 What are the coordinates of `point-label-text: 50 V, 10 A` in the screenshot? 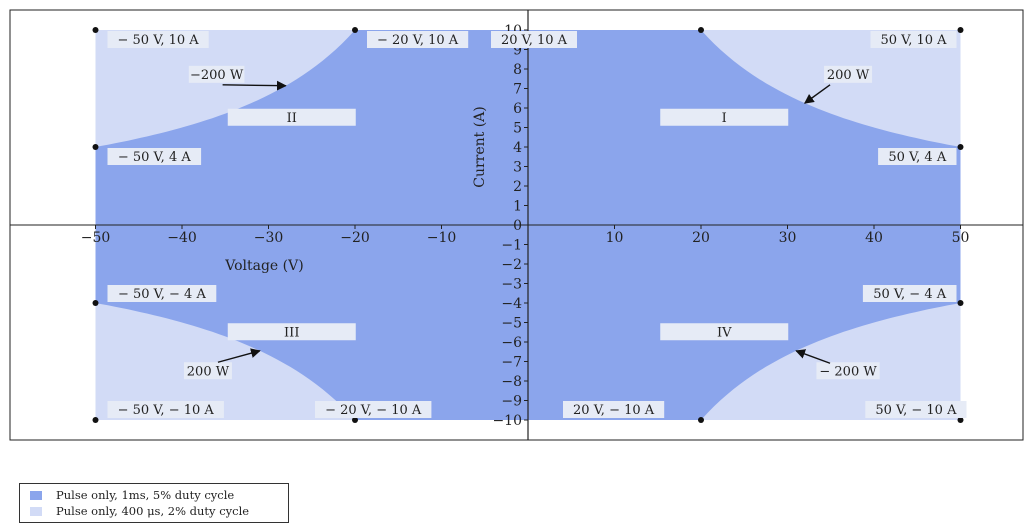 It's located at (913, 40).